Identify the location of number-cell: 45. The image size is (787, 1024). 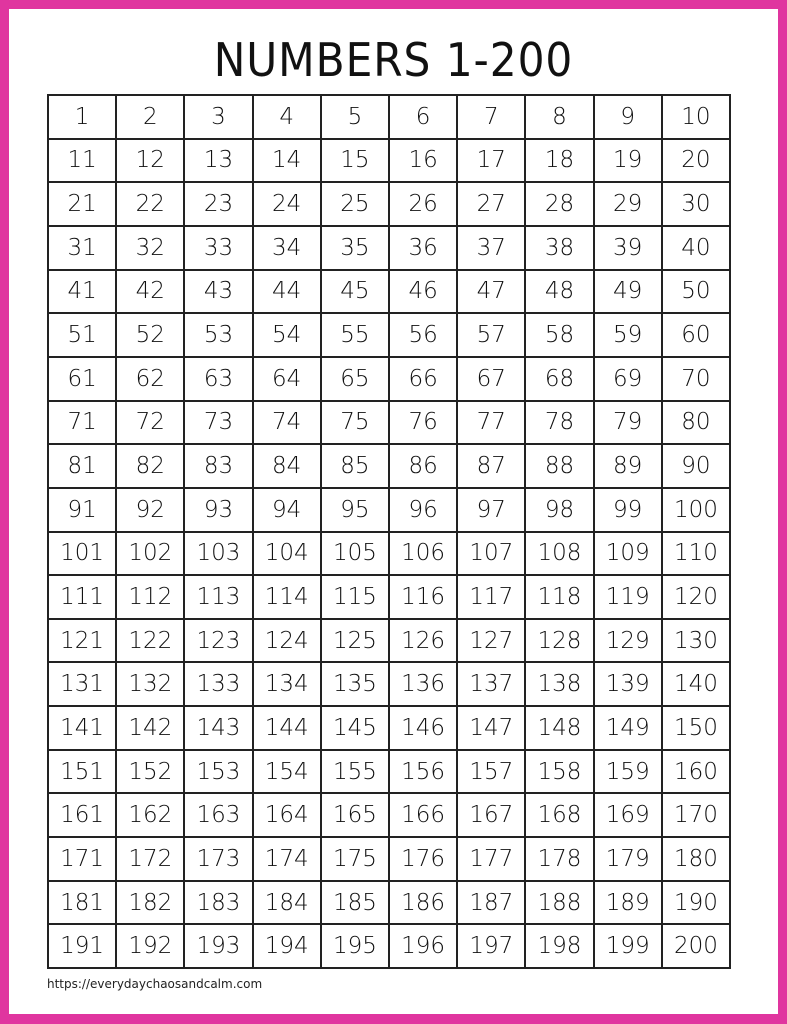
(355, 292).